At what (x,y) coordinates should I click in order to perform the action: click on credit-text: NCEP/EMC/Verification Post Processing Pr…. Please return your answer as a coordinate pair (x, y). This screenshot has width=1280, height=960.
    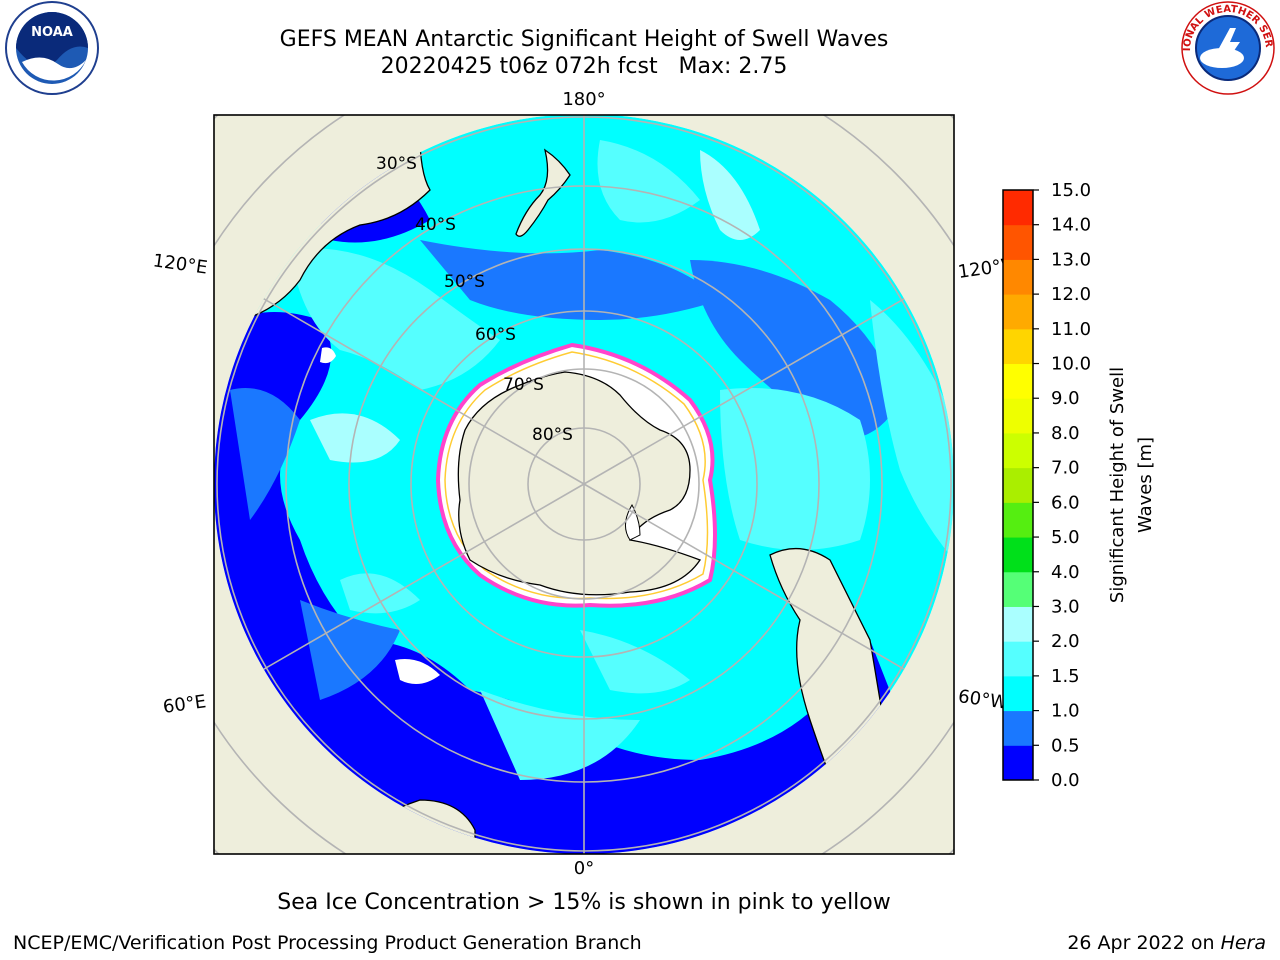
    Looking at the image, I should click on (327, 943).